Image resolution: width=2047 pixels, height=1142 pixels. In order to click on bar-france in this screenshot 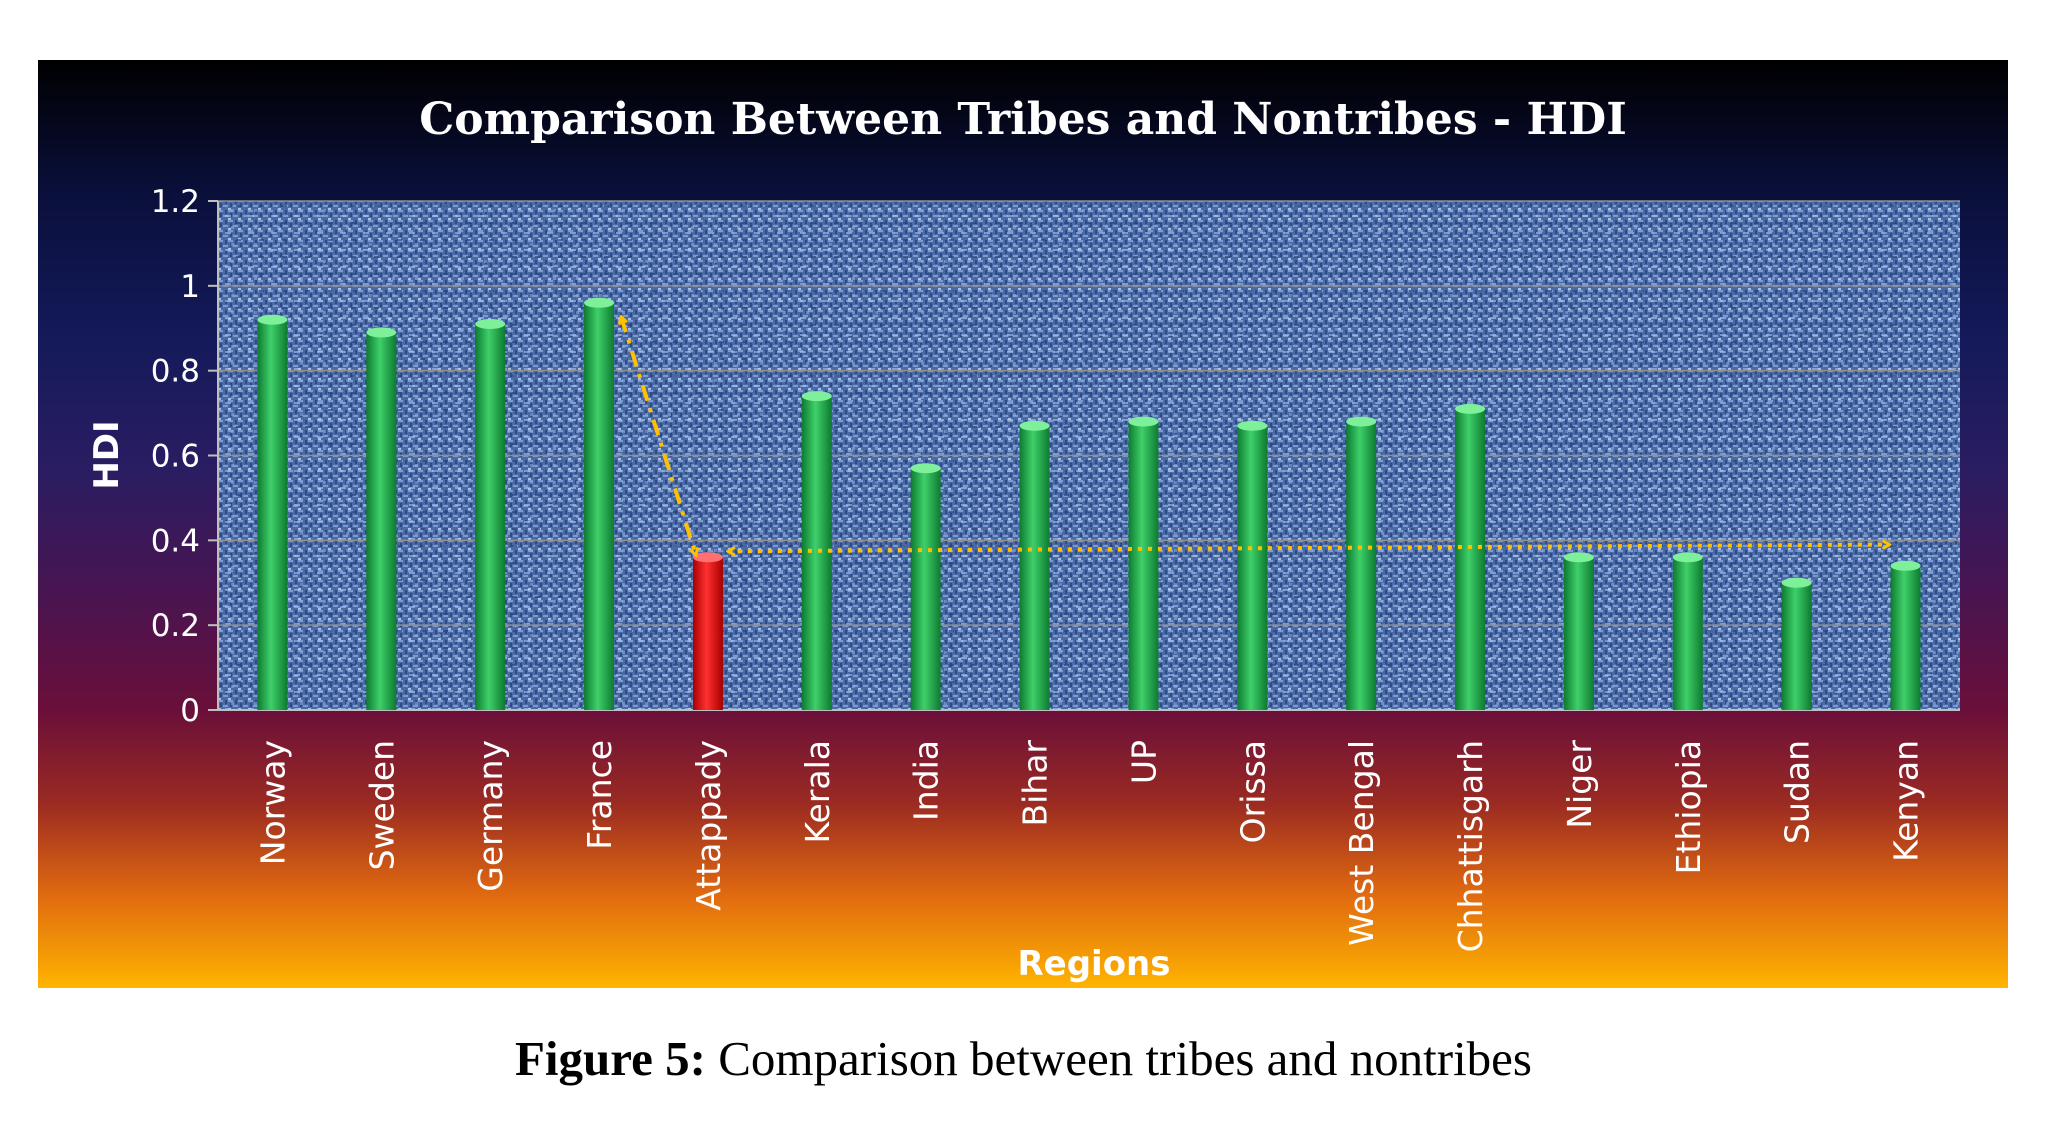, I will do `click(599, 503)`.